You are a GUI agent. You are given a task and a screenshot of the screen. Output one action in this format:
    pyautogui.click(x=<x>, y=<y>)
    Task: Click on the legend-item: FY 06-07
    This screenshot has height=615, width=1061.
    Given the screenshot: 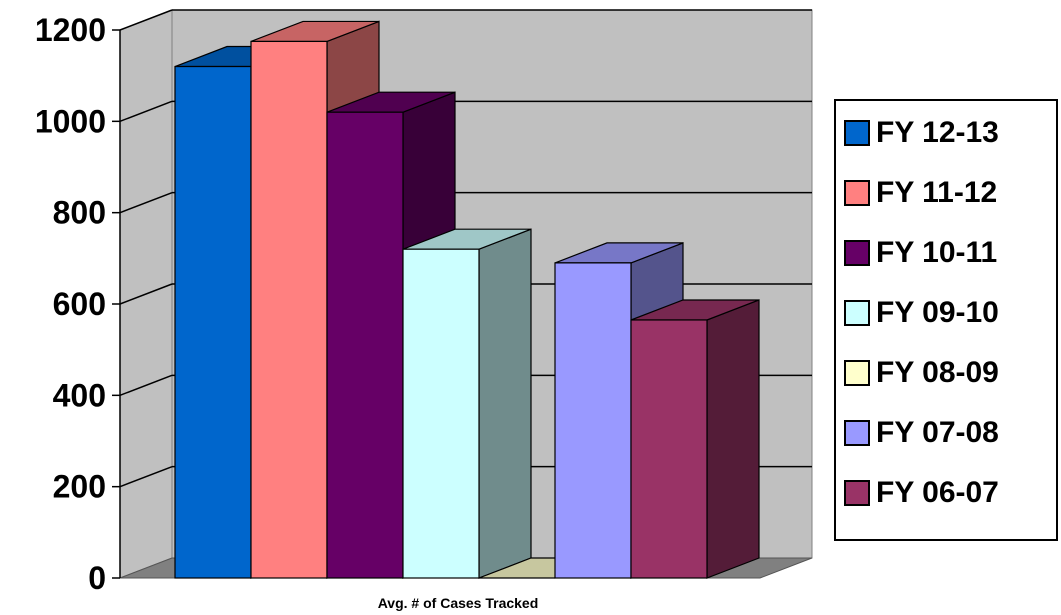 What is the action you would take?
    pyautogui.click(x=921, y=493)
    